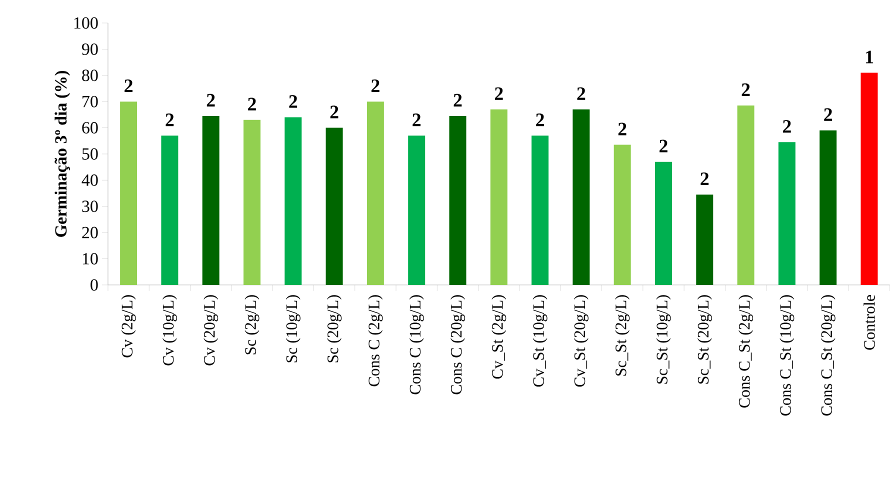 The image size is (890, 501). What do you see at coordinates (869, 322) in the screenshot?
I see `x-tick-label: Controle` at bounding box center [869, 322].